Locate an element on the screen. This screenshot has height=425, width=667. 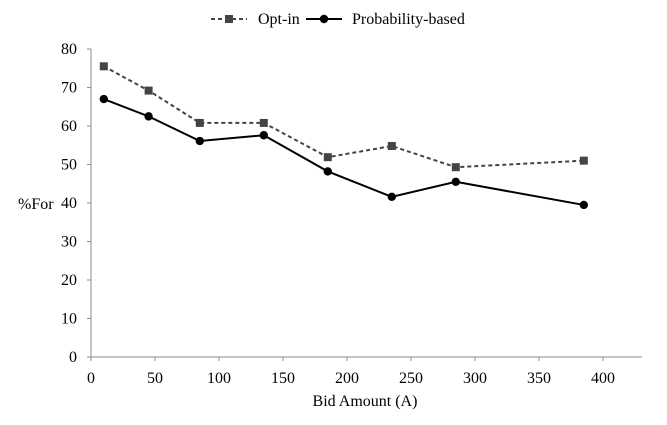
x-tick-label: 300 is located at coordinates (475, 378).